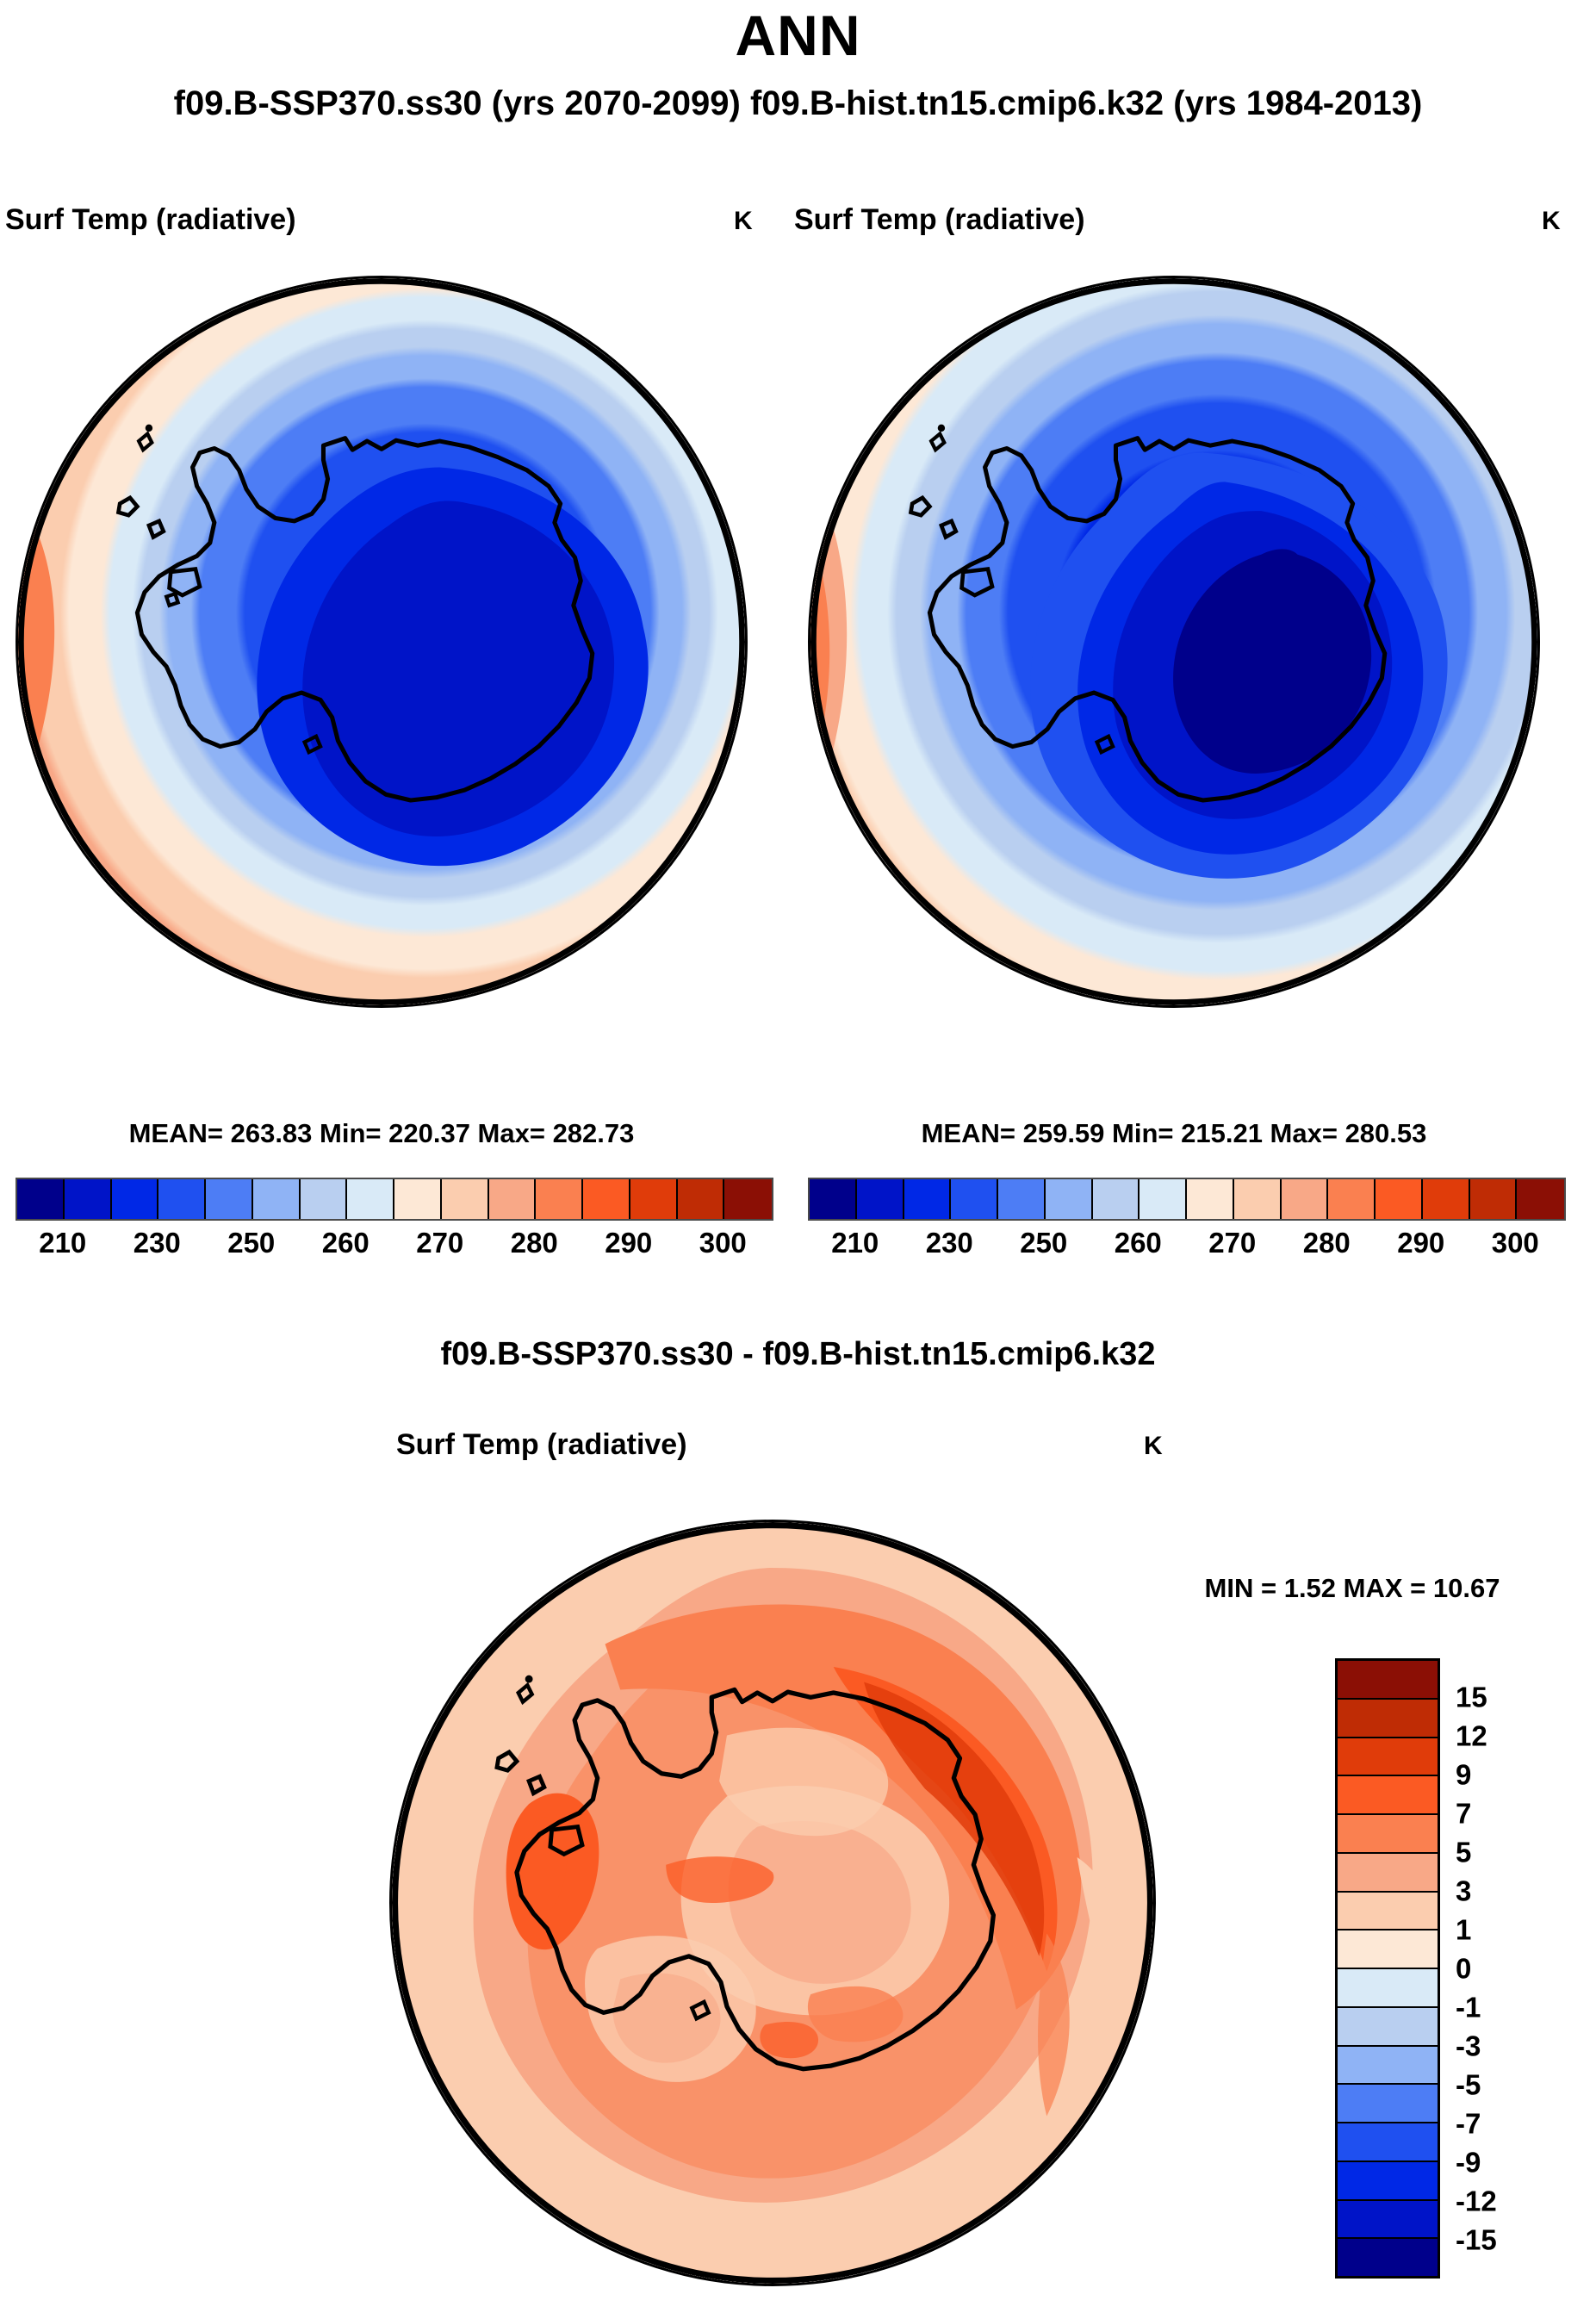  Describe the element at coordinates (393, 1247) in the screenshot. I see `colorbar-left-ticks: 210 230 250 260 270 280 290 300` at that location.